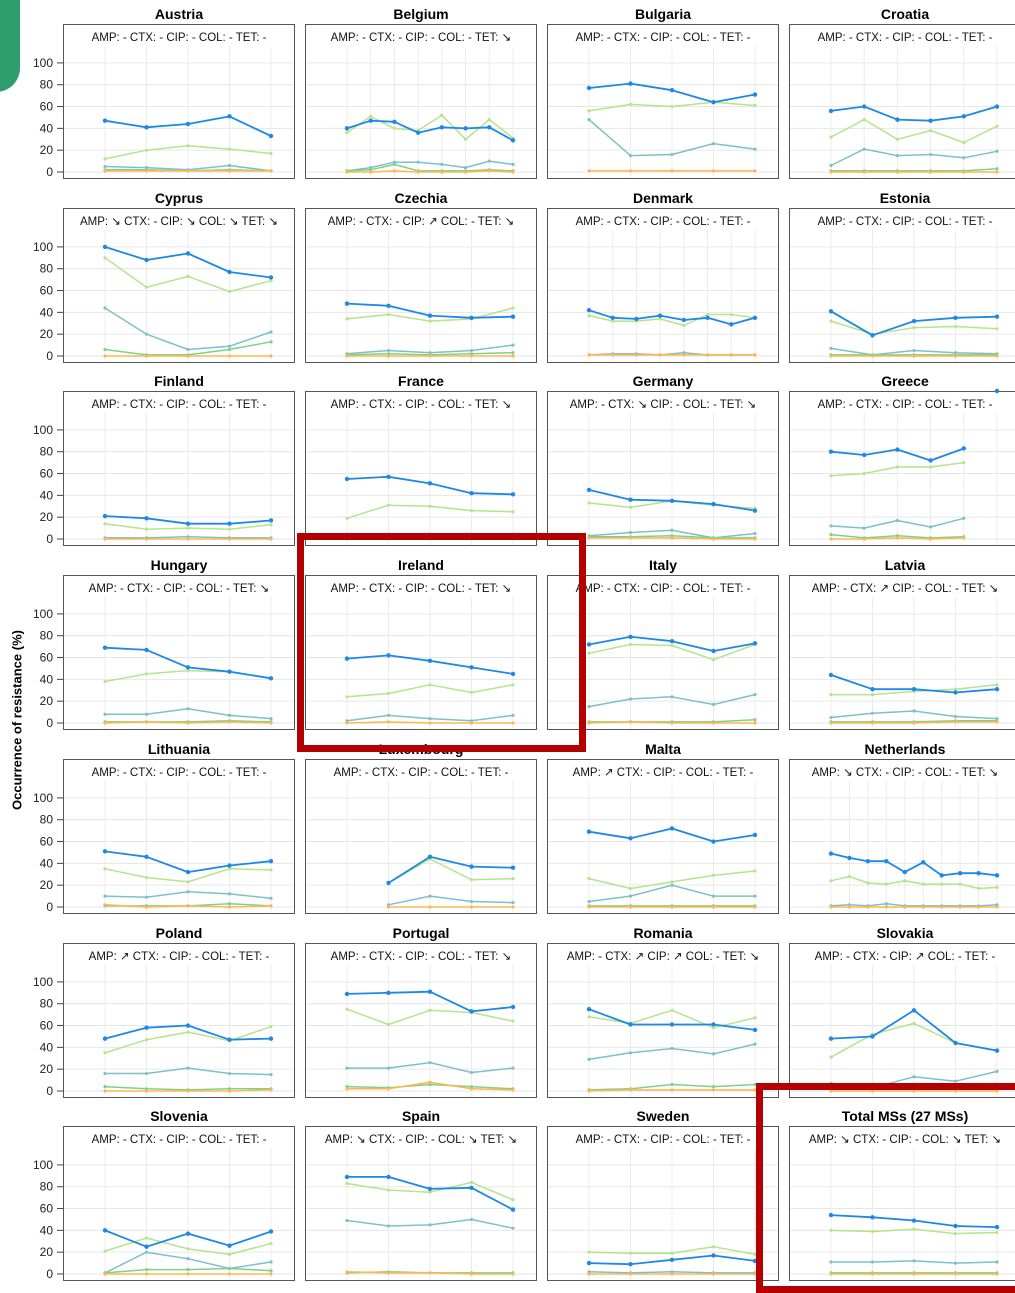 The height and width of the screenshot is (1293, 1015). What do you see at coordinates (663, 198) in the screenshot?
I see `panel-title: Denmark` at bounding box center [663, 198].